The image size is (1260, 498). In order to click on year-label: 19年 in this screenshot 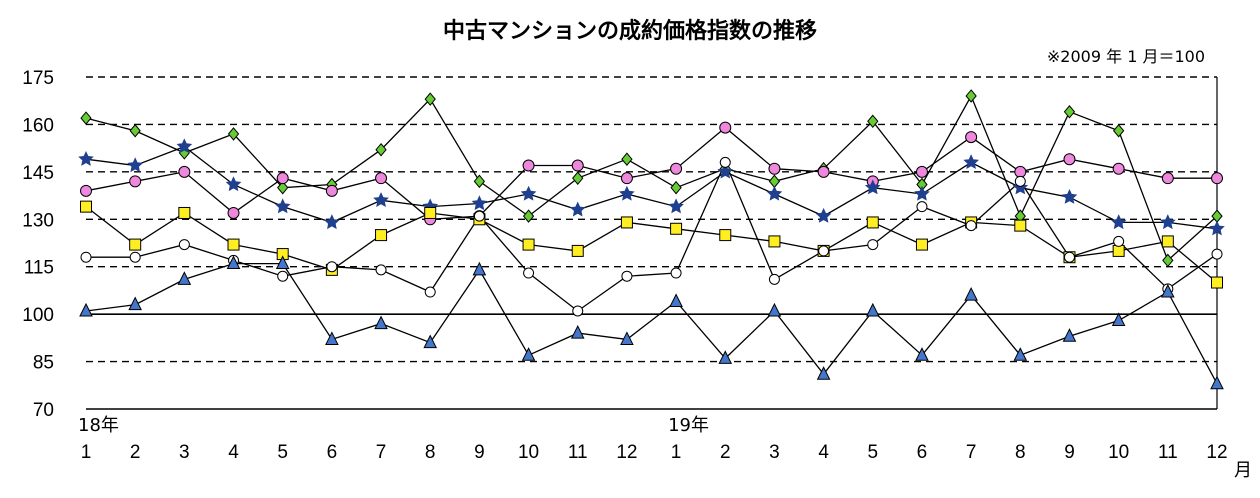, I will do `click(688, 425)`.